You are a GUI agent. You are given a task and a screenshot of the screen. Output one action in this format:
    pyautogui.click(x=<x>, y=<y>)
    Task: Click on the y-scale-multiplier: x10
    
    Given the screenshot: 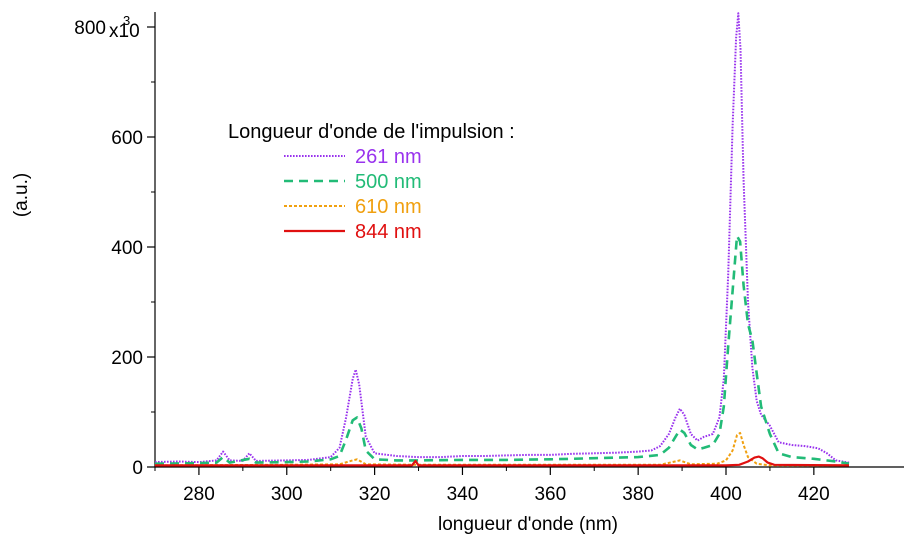 What is the action you would take?
    pyautogui.click(x=124, y=31)
    